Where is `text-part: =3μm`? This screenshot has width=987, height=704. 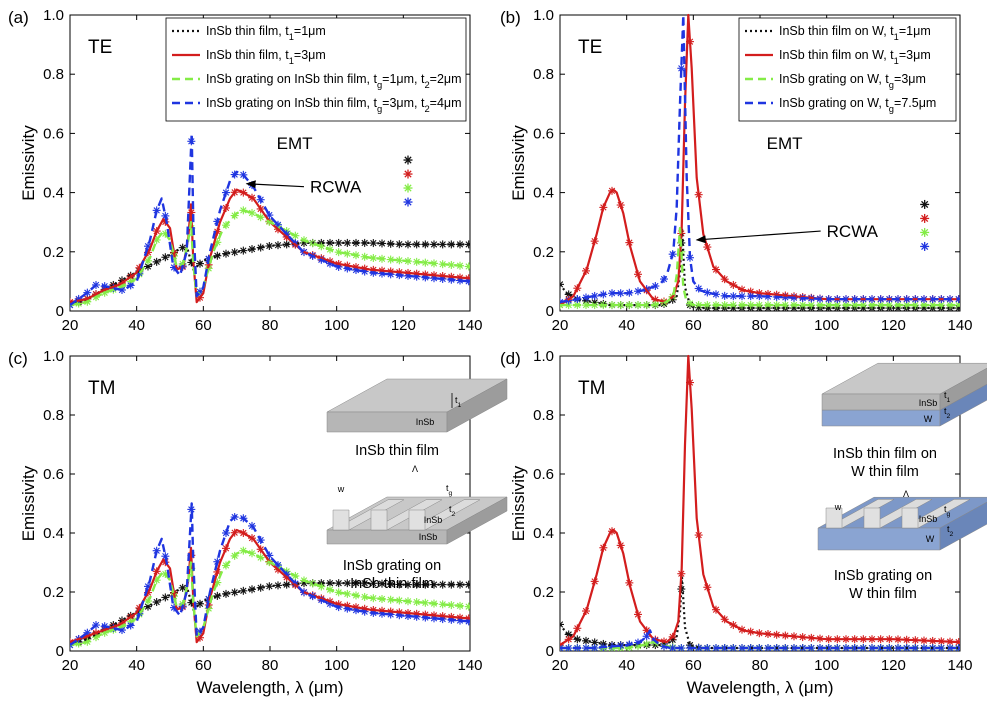 text-part: =3μm is located at coordinates (910, 79).